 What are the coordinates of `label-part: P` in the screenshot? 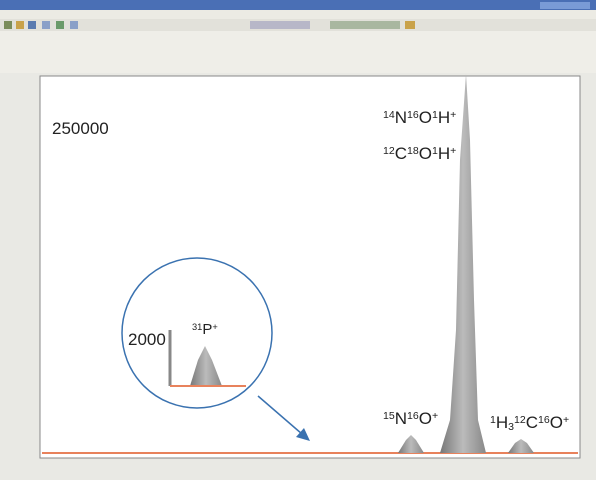 It's located at (207, 329).